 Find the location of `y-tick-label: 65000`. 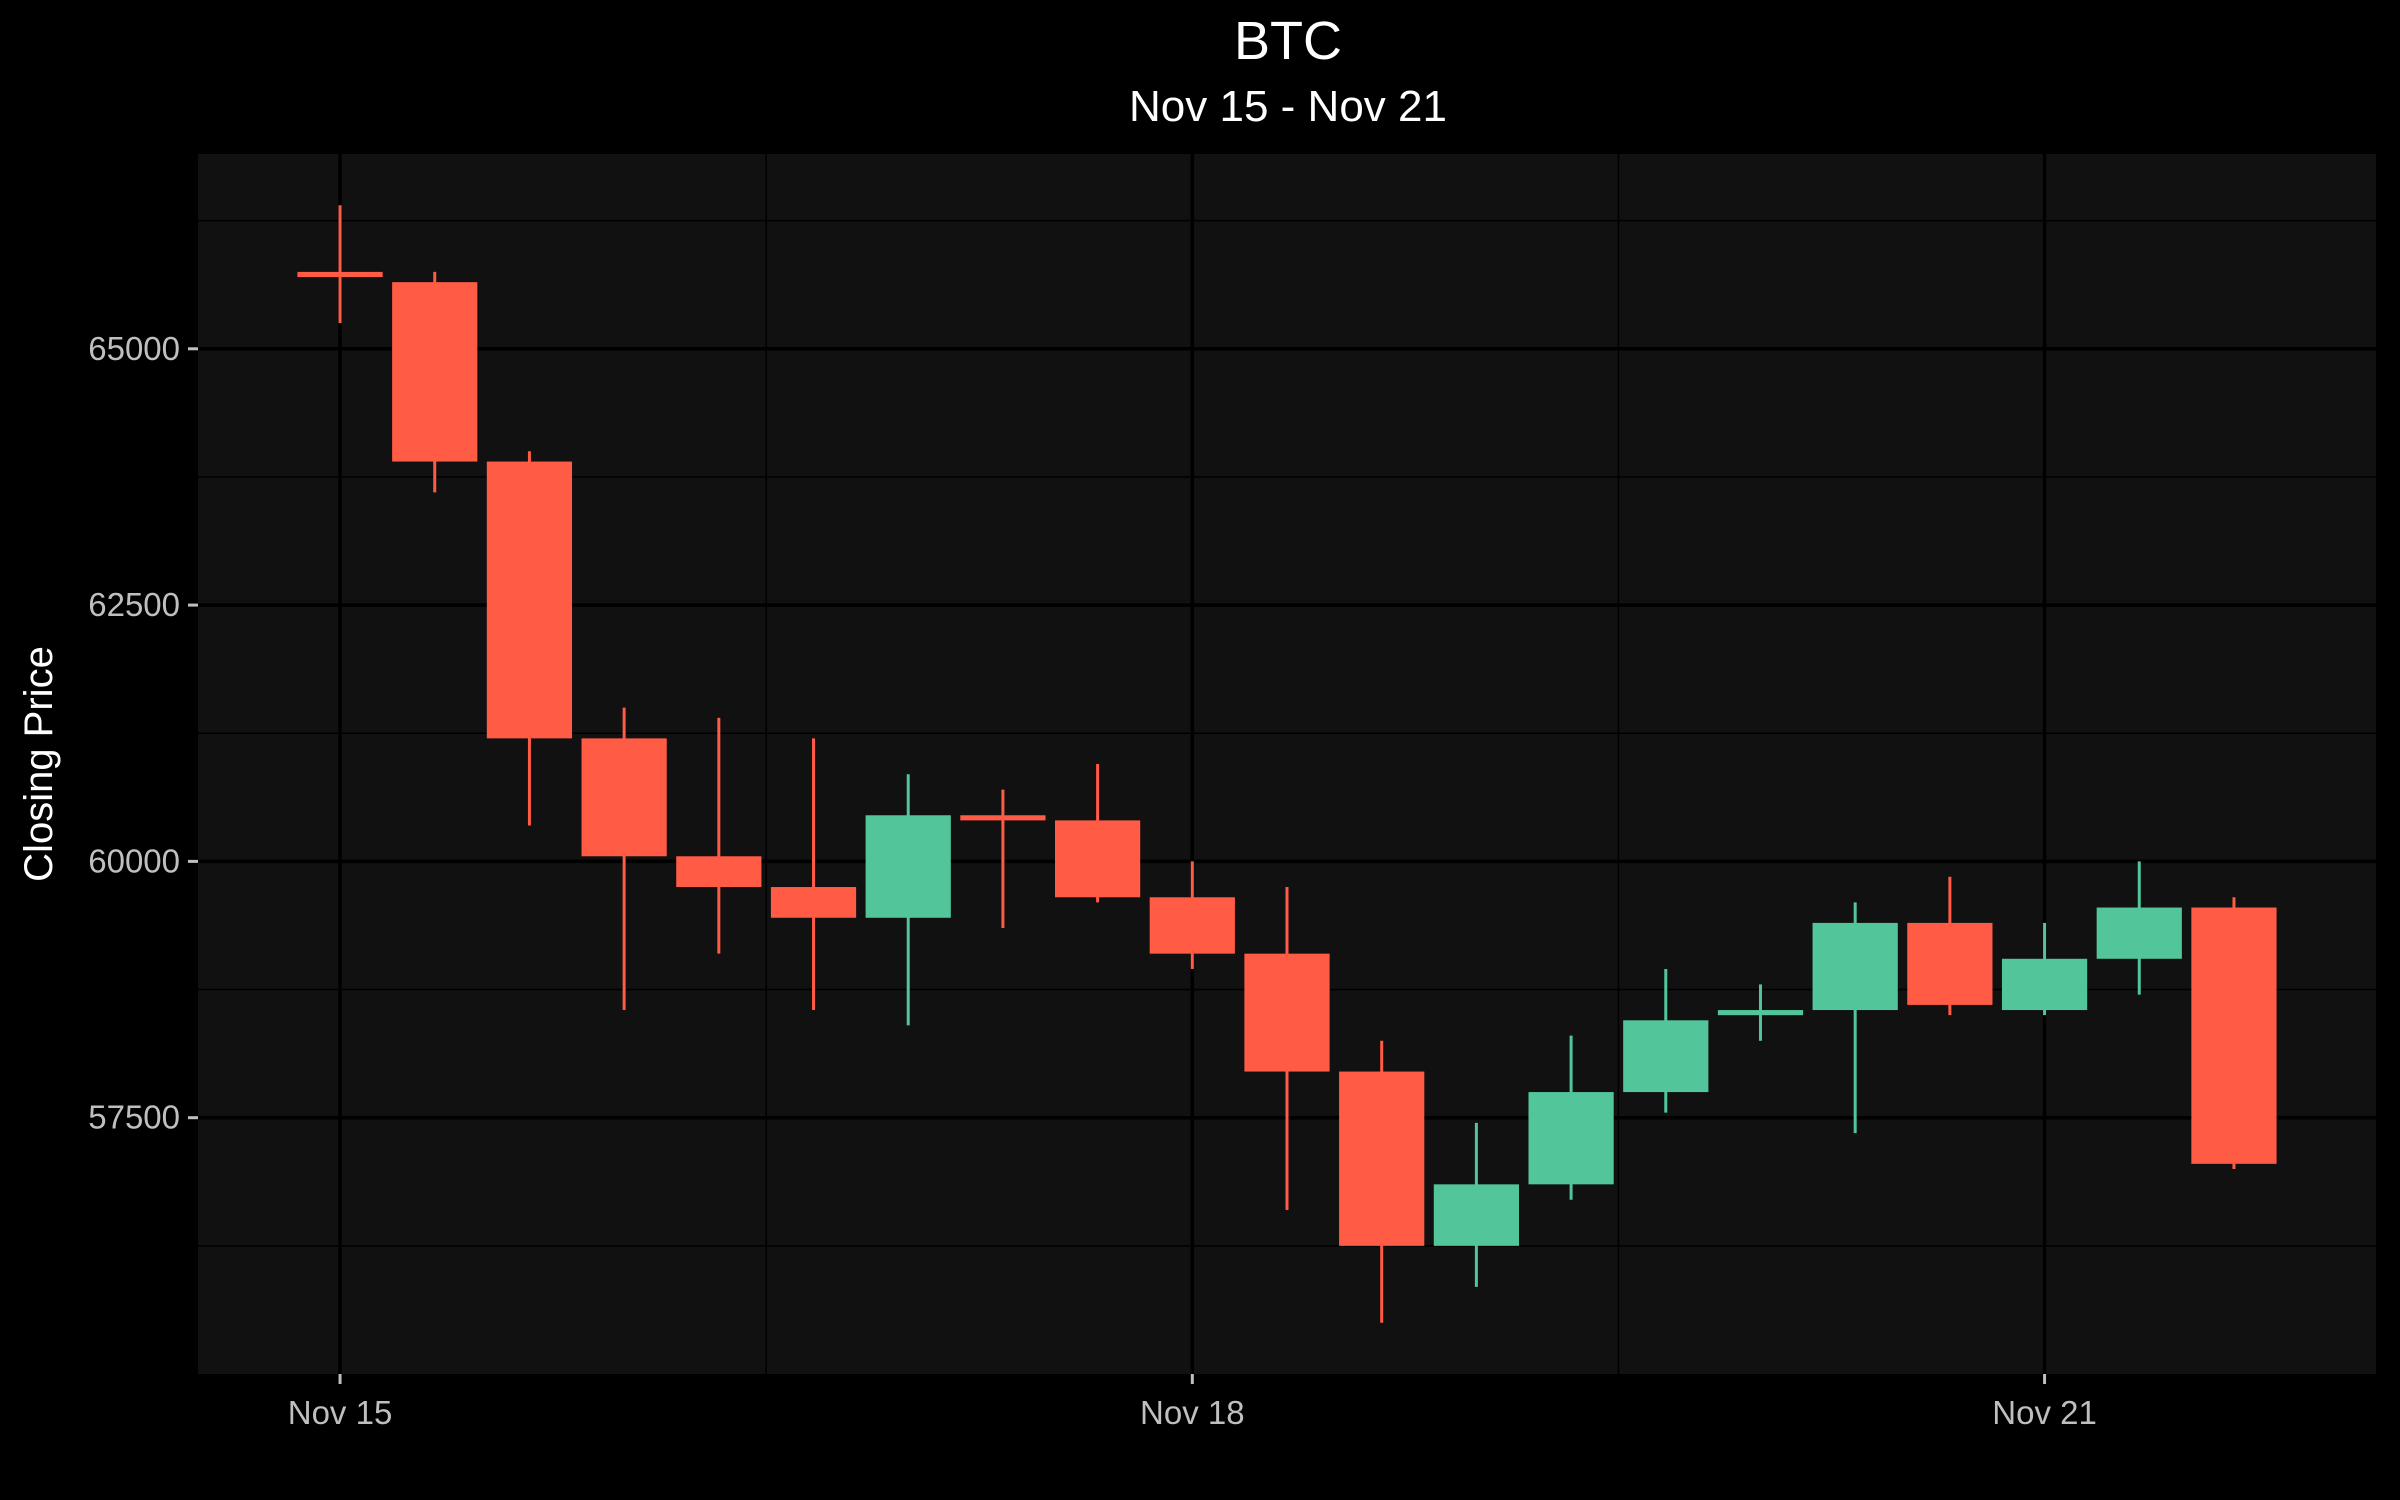

y-tick-label: 65000 is located at coordinates (134, 348).